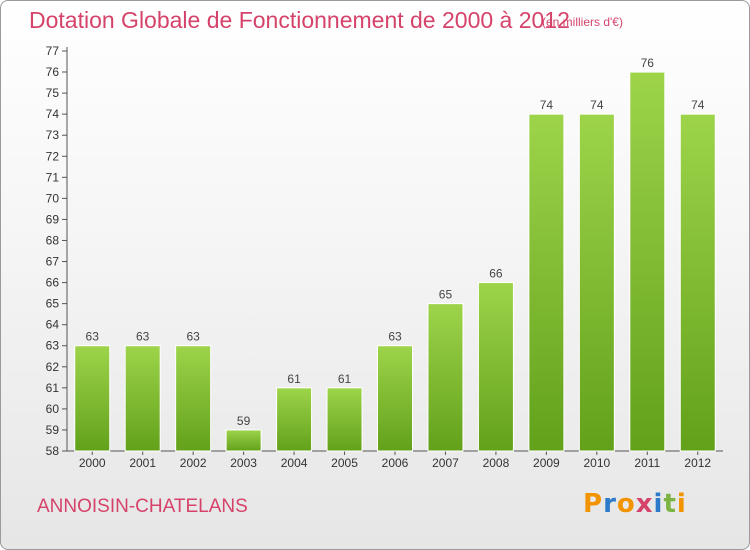 The width and height of the screenshot is (750, 550). Describe the element at coordinates (53, 114) in the screenshot. I see `y-tick-label: 74` at that location.